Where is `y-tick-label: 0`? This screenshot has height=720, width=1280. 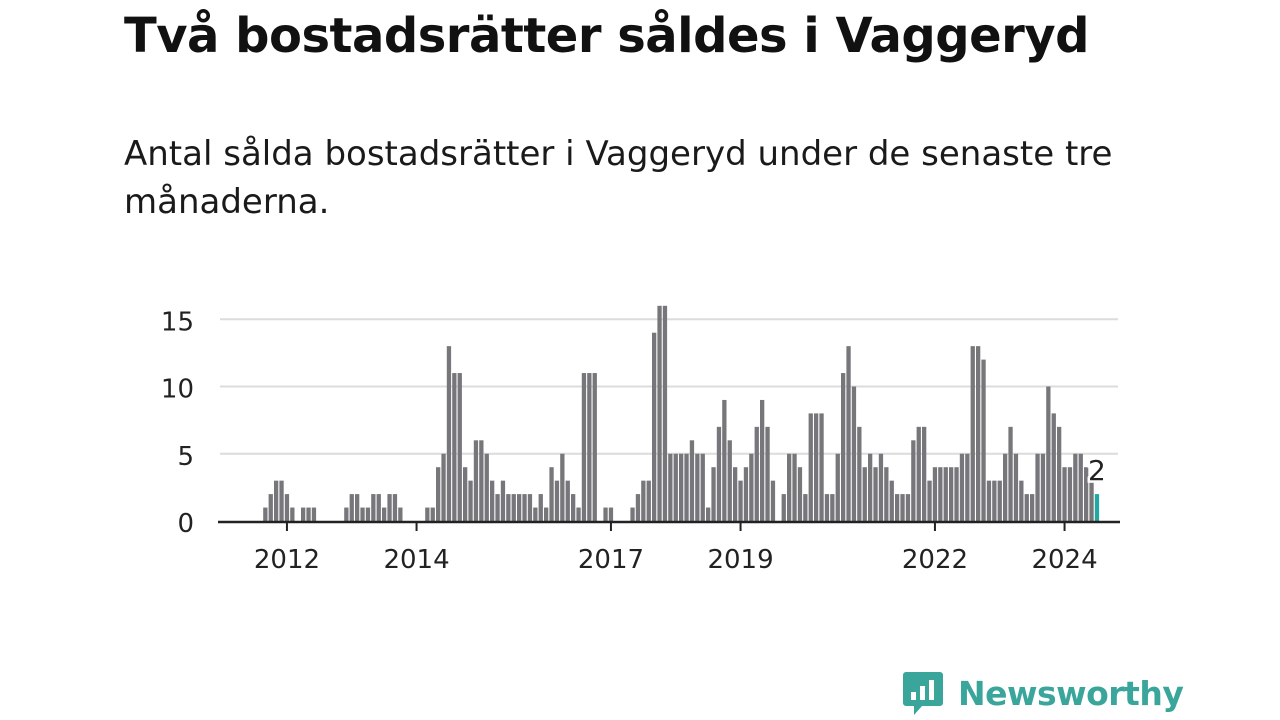 y-tick-label: 0 is located at coordinates (185, 524).